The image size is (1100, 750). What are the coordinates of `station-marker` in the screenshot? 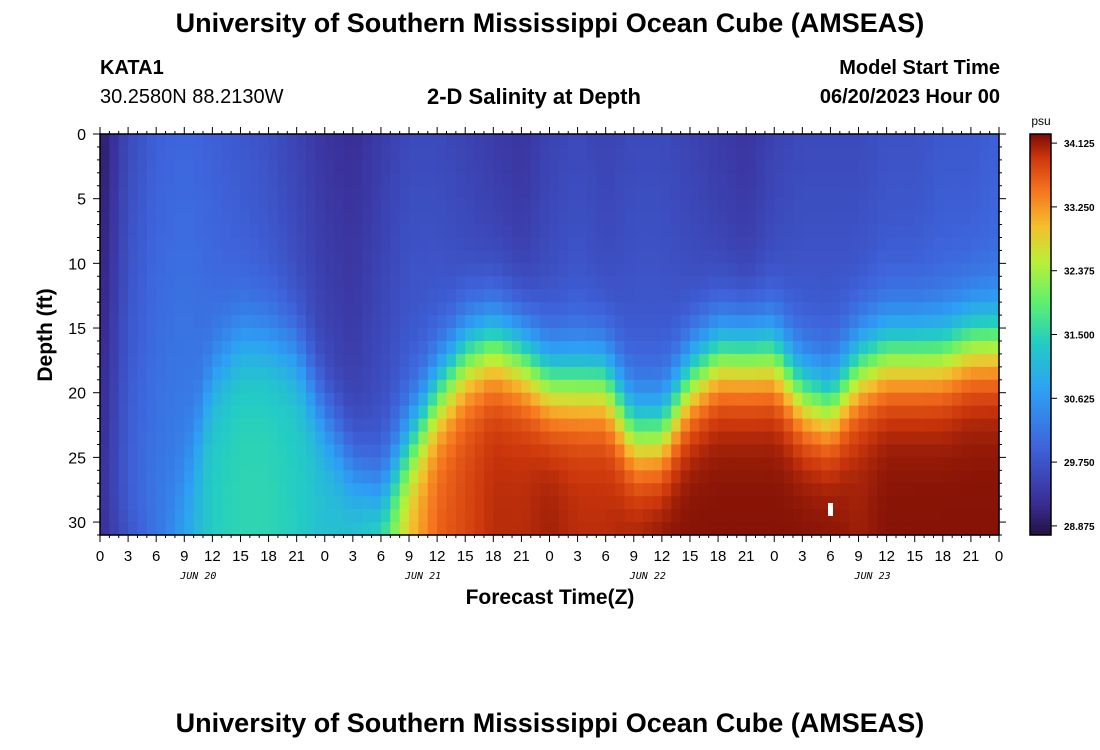 It's located at (830, 509).